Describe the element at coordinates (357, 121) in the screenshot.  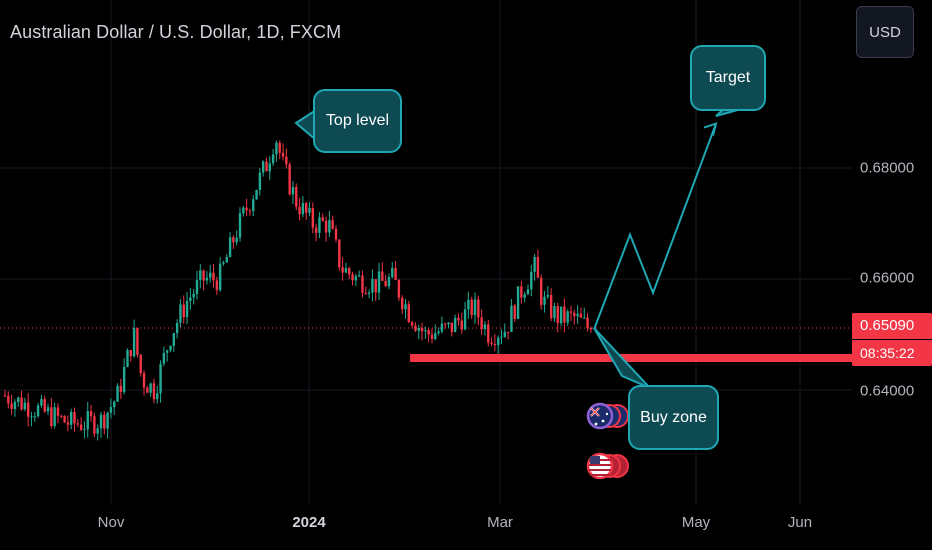
I see `top-level-callout: Top level` at that location.